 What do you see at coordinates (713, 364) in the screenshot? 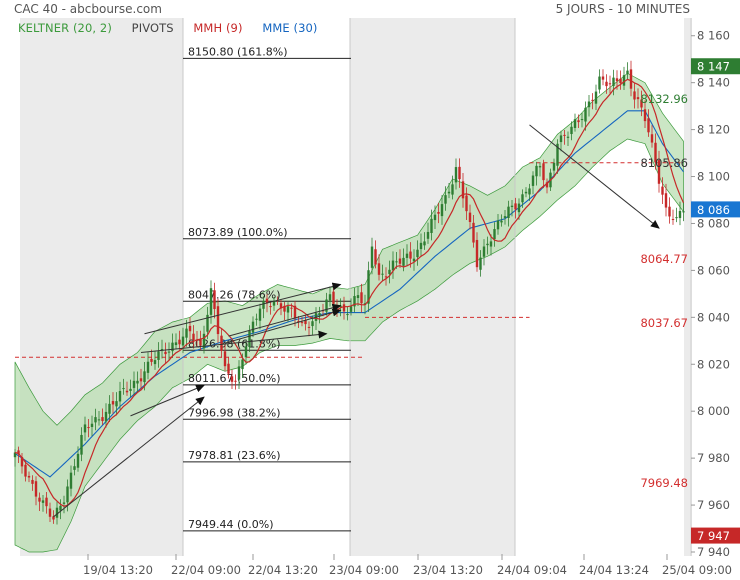
I see `y-tick-label: 8 020` at bounding box center [713, 364].